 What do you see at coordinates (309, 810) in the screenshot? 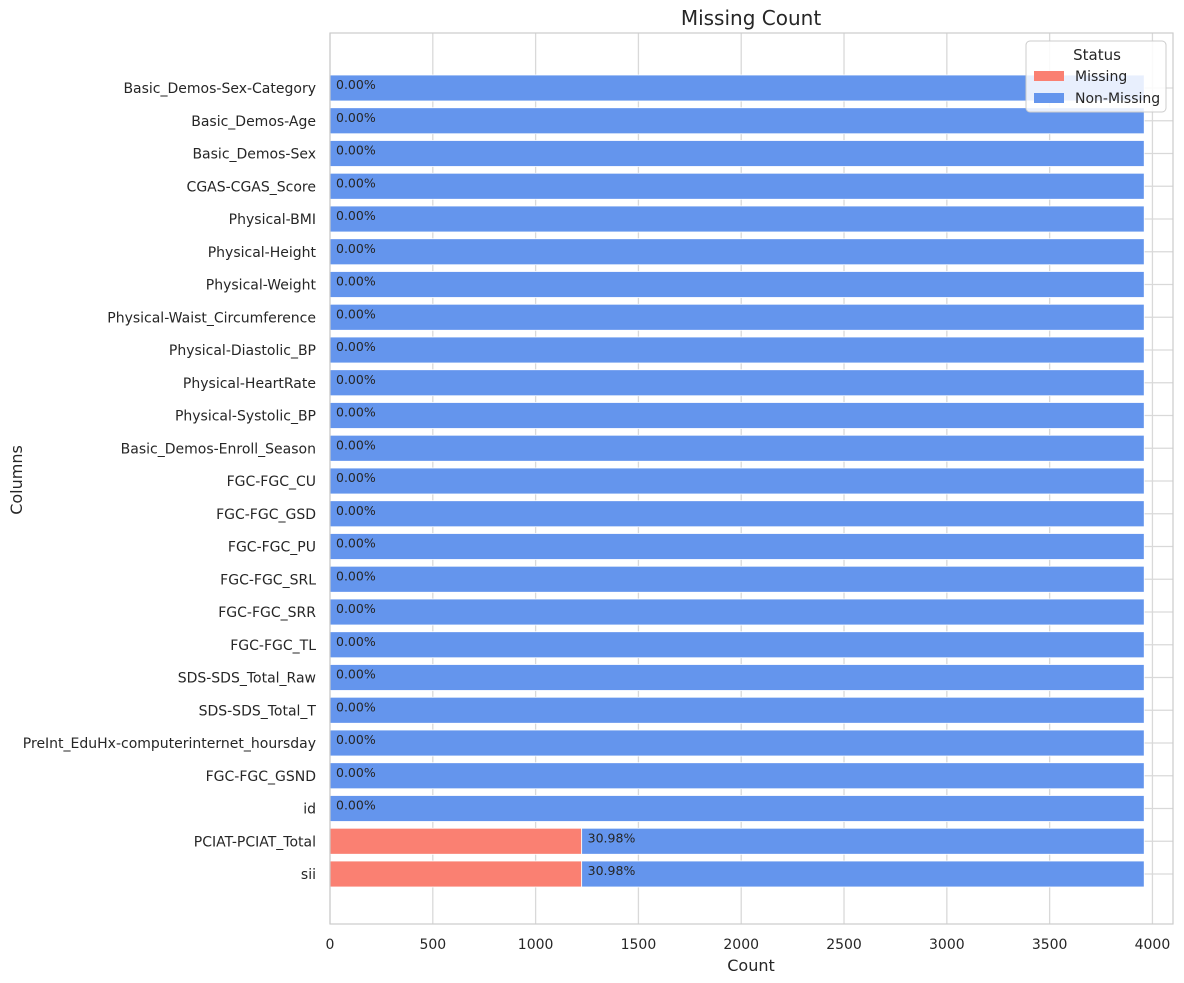
I see `y-tick-label: id` at bounding box center [309, 810].